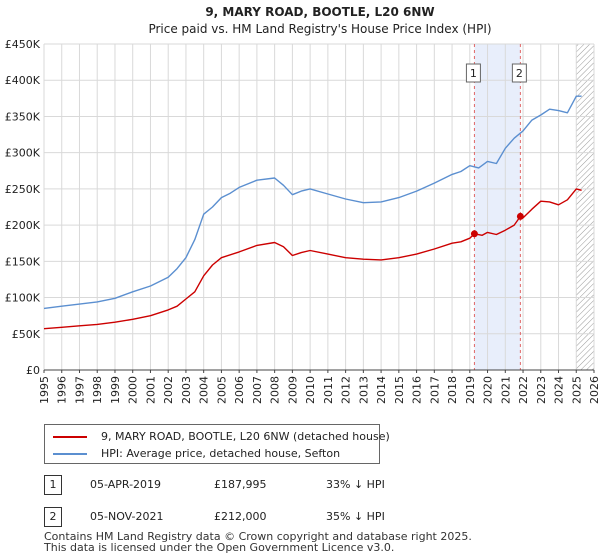  Describe the element at coordinates (488, 390) in the screenshot. I see `x-tick-label: 2020` at that location.